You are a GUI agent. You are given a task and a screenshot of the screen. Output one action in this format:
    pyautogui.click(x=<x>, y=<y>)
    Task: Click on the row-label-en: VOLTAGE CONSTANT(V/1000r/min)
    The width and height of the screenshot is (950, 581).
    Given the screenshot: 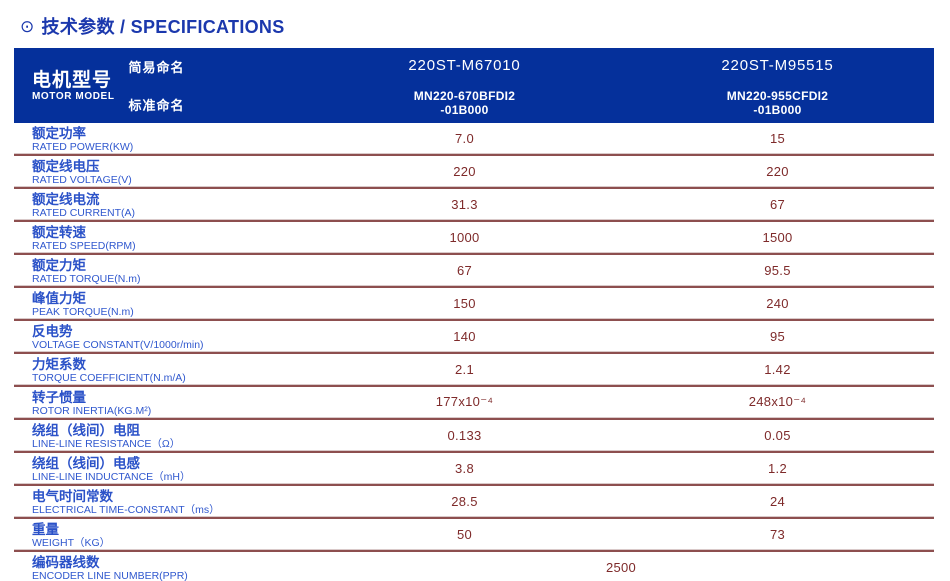 What is the action you would take?
    pyautogui.click(x=118, y=345)
    